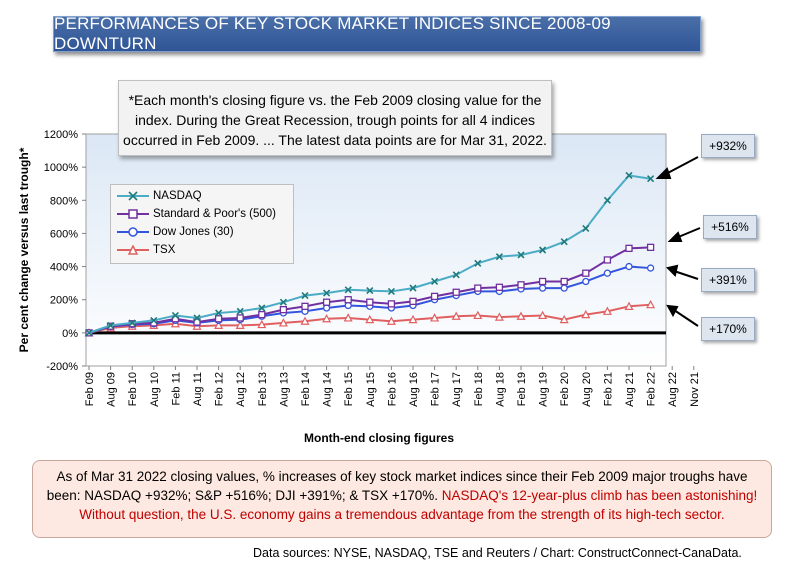 The image size is (800, 578). Describe the element at coordinates (133, 250) in the screenshot. I see `legend-marker-tsx` at that location.